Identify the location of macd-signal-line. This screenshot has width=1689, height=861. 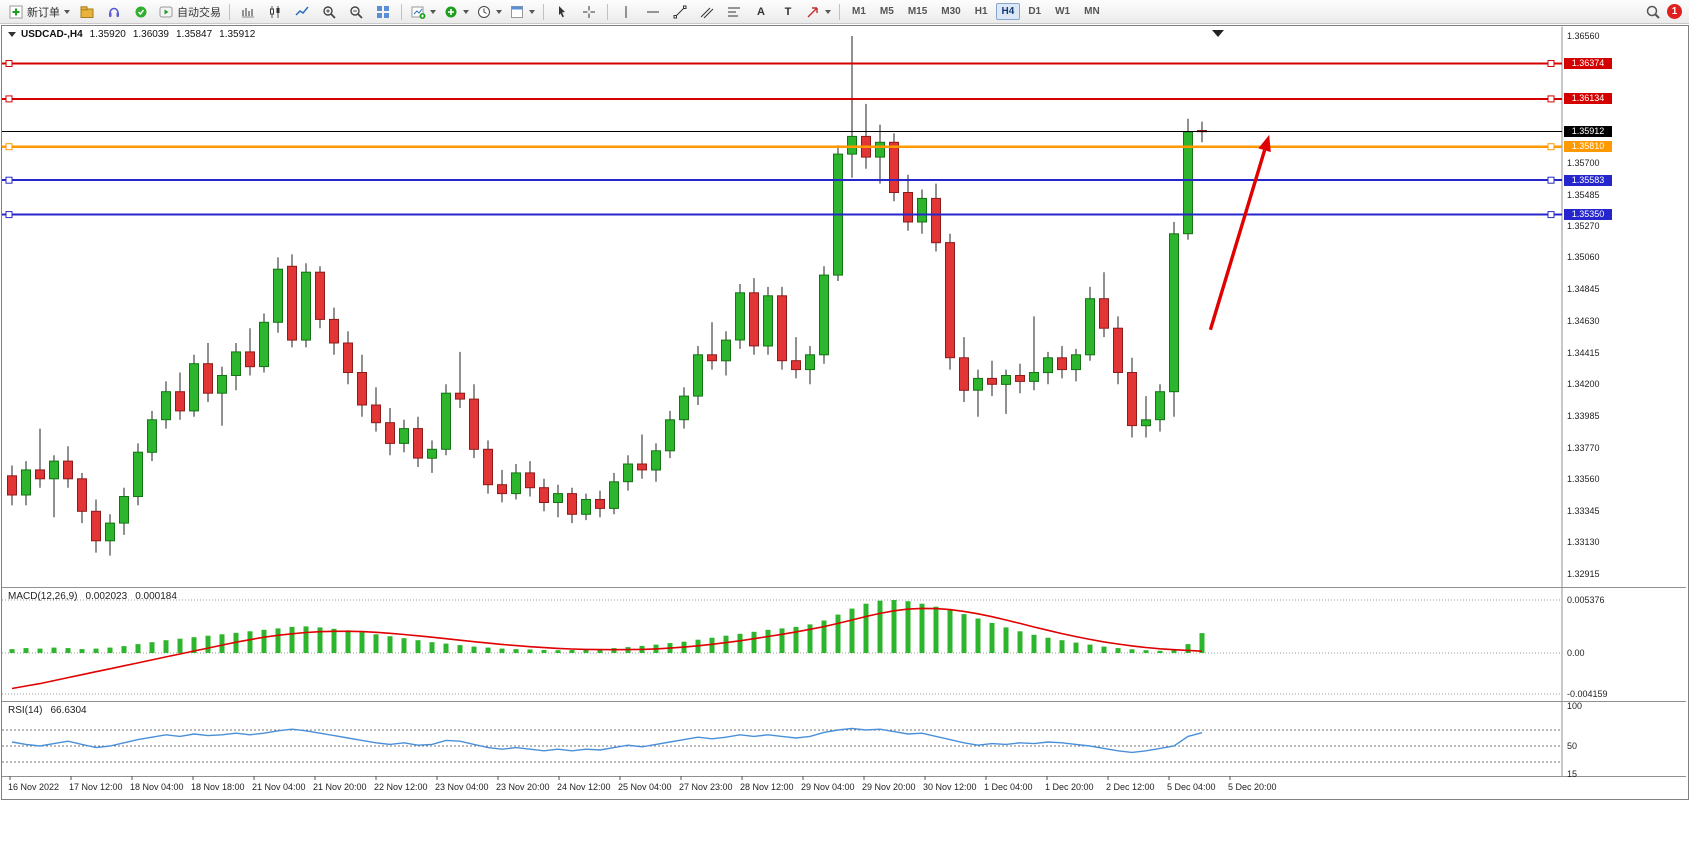
(607, 648).